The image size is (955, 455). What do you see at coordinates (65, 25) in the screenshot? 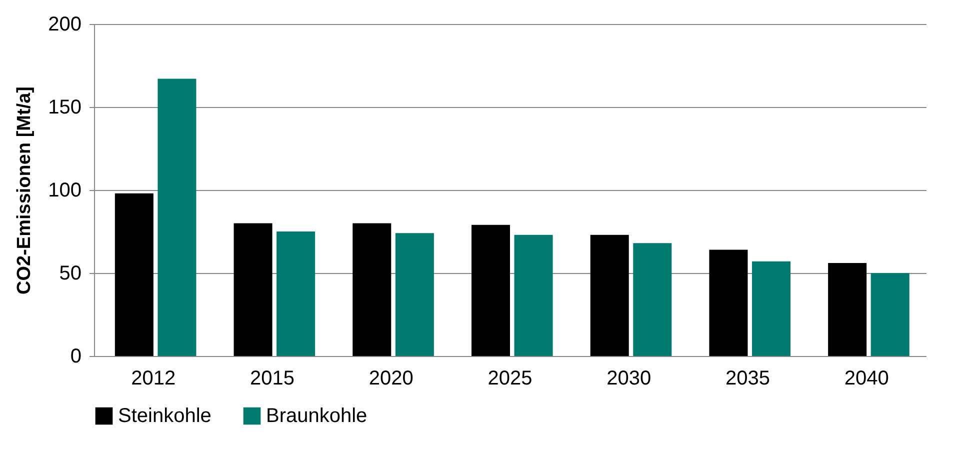
I see `y-tick-label: 200` at bounding box center [65, 25].